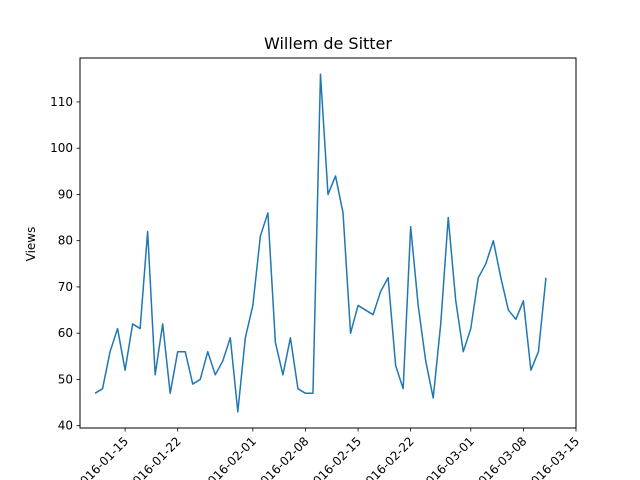  What do you see at coordinates (65, 194) in the screenshot?
I see `y-tick-label: 90` at bounding box center [65, 194].